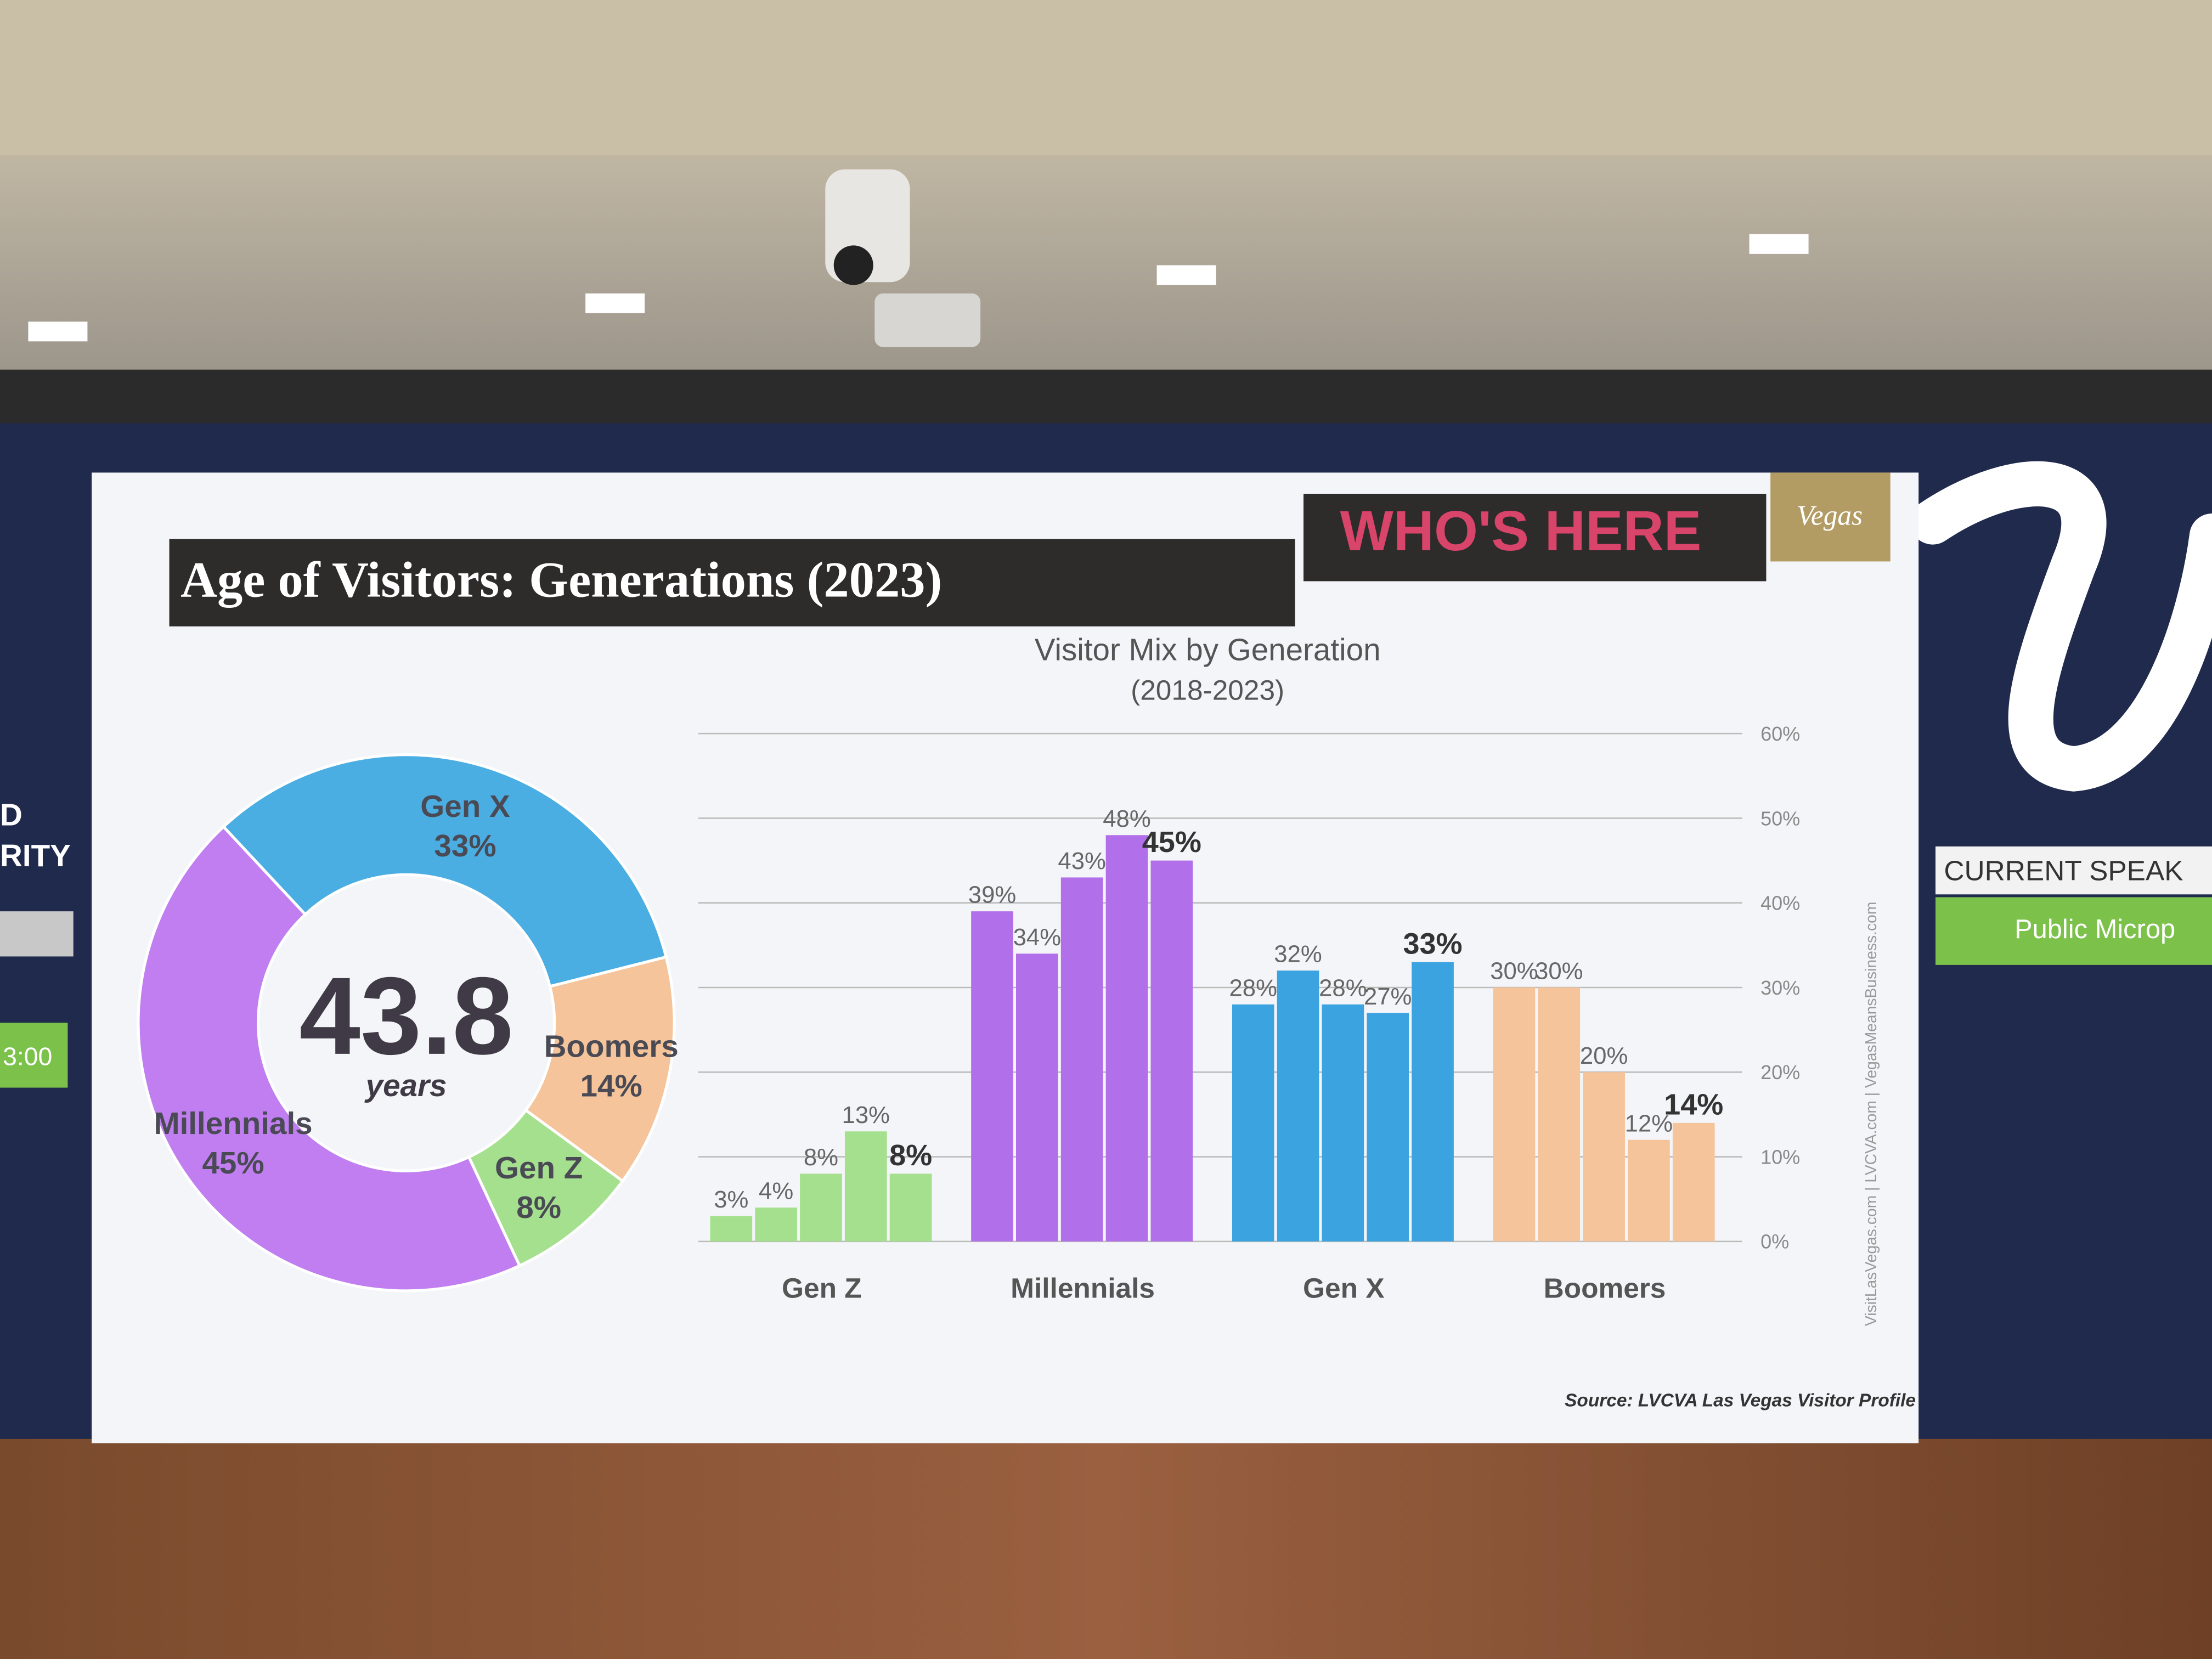 This screenshot has height=1659, width=2212. I want to click on timer-text: 3:00, so click(27, 1056).